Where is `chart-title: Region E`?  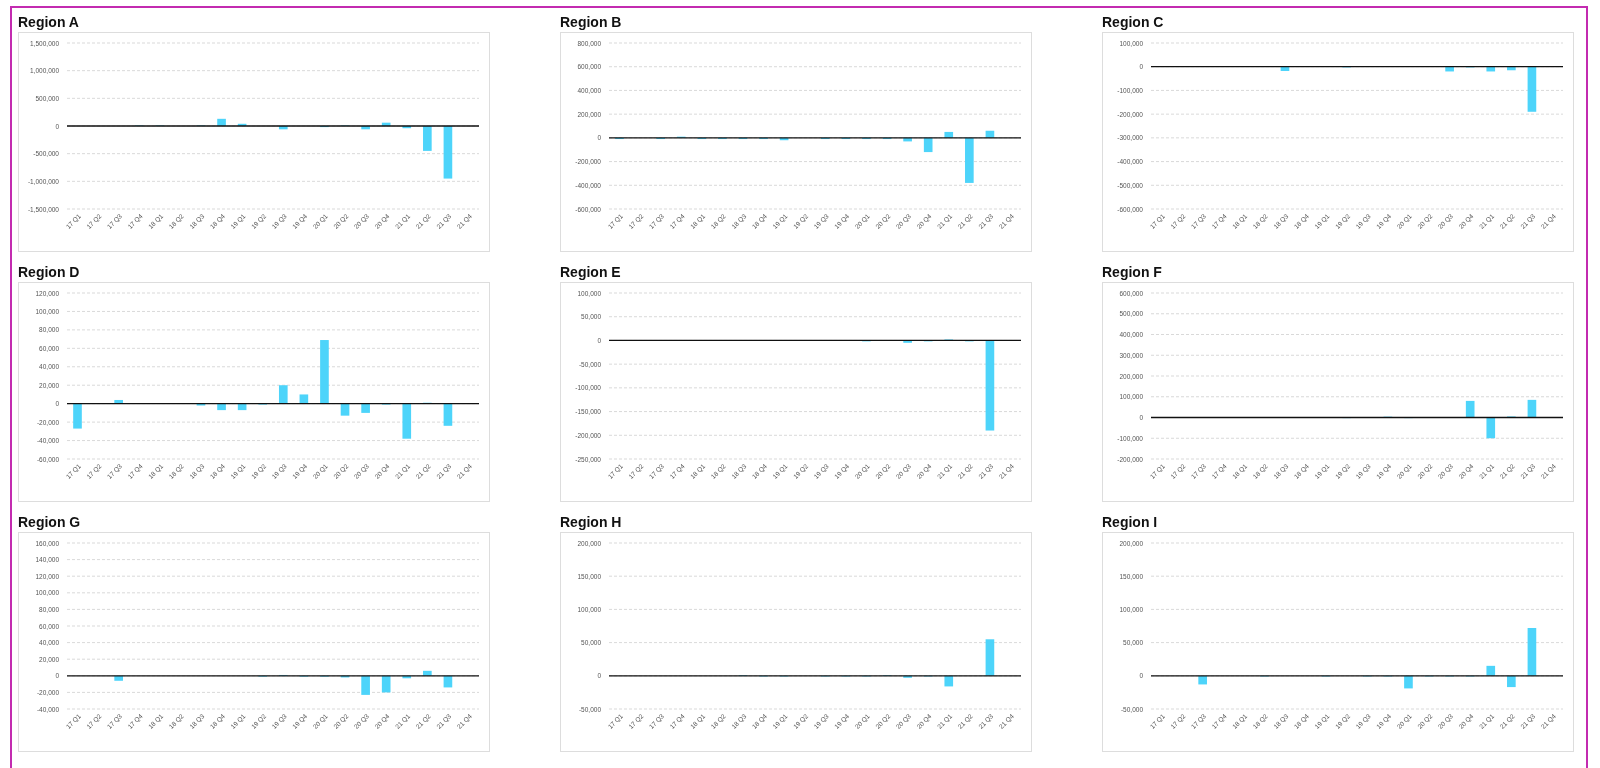 chart-title: Region E is located at coordinates (591, 272).